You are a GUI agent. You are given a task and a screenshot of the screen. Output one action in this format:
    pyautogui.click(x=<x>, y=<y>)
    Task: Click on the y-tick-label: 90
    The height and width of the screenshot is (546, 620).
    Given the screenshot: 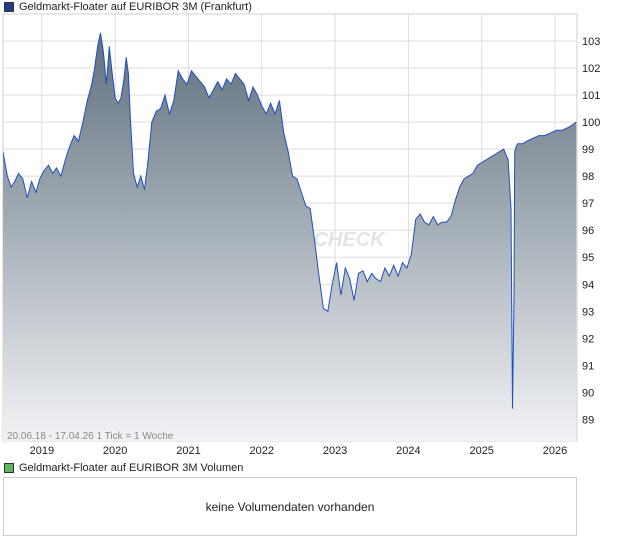 What is the action you would take?
    pyautogui.click(x=588, y=393)
    